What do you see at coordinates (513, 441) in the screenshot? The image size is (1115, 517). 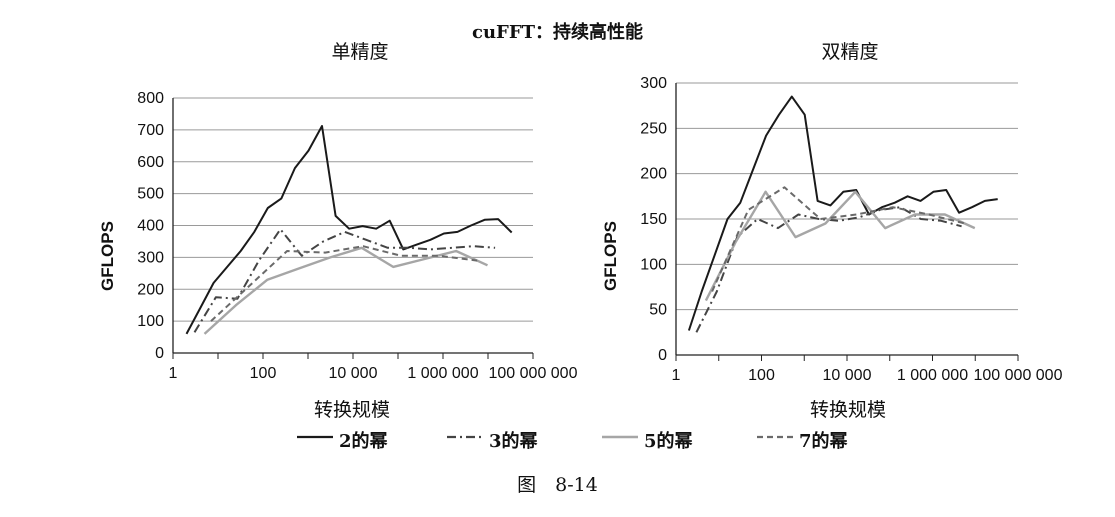 I see `legend-label: 3的幂` at bounding box center [513, 441].